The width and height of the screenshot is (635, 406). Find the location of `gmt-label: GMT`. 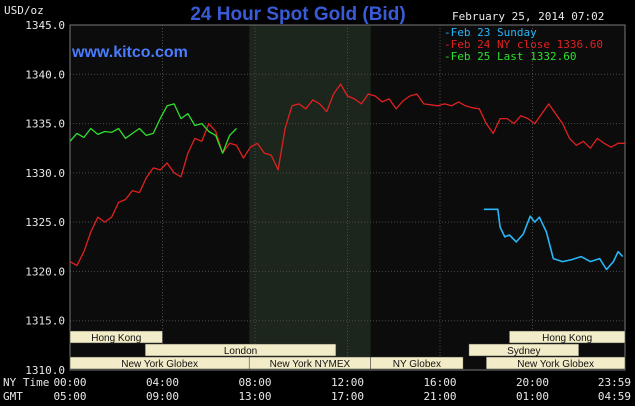

gmt-label: GMT is located at coordinates (13, 396).